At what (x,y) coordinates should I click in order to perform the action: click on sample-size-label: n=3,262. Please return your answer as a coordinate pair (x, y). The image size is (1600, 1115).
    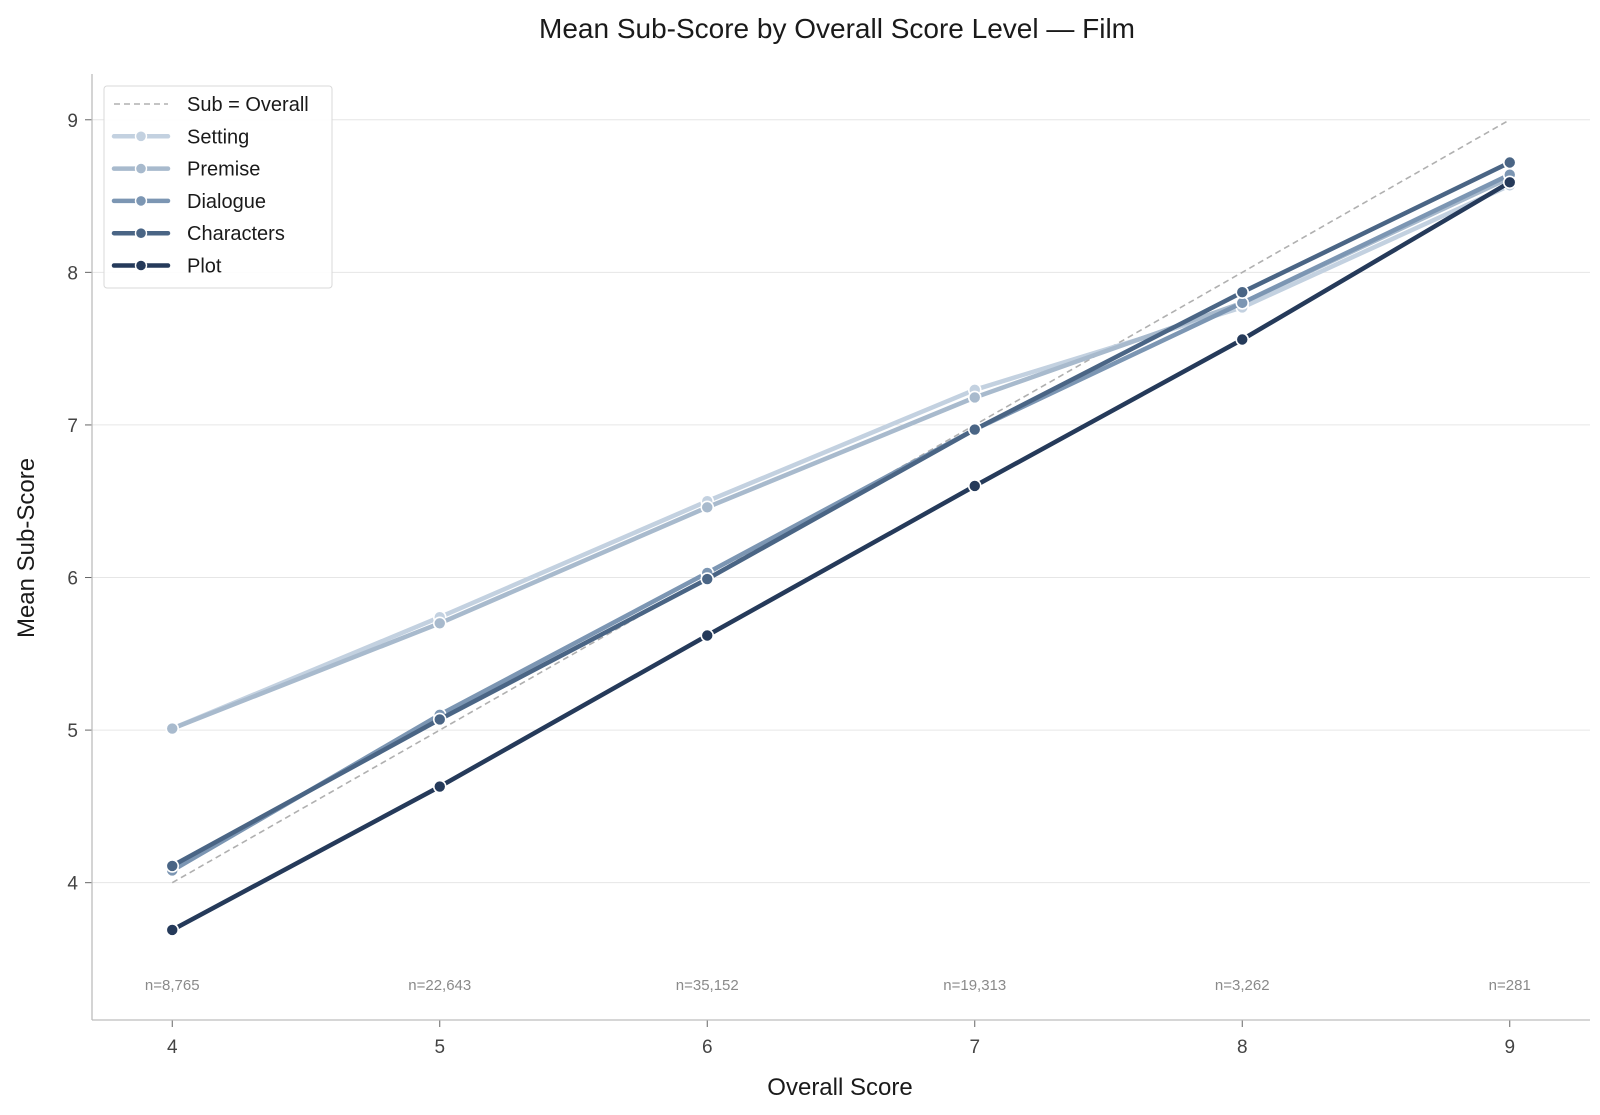
    Looking at the image, I should click on (1242, 985).